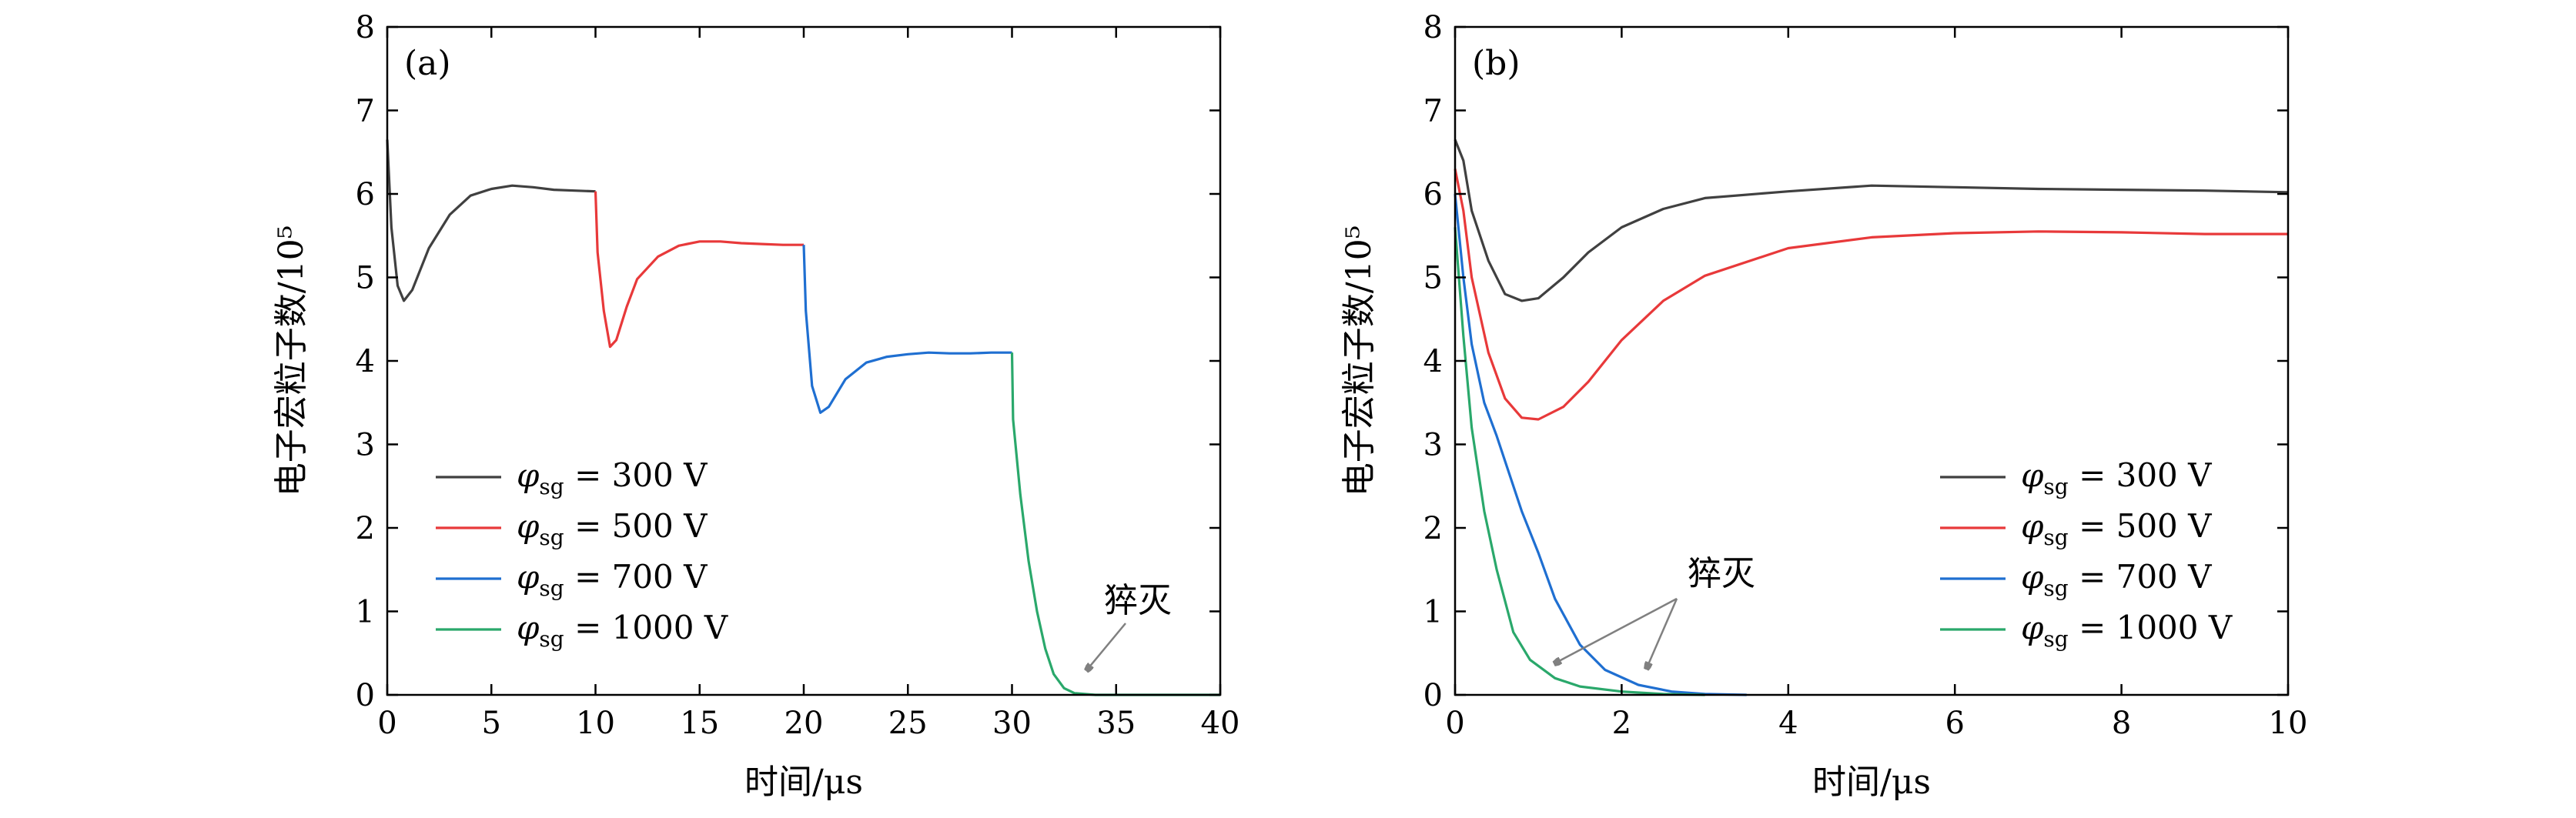 This screenshot has height=818, width=2576. What do you see at coordinates (2121, 723) in the screenshot?
I see `x-tick-label: 8` at bounding box center [2121, 723].